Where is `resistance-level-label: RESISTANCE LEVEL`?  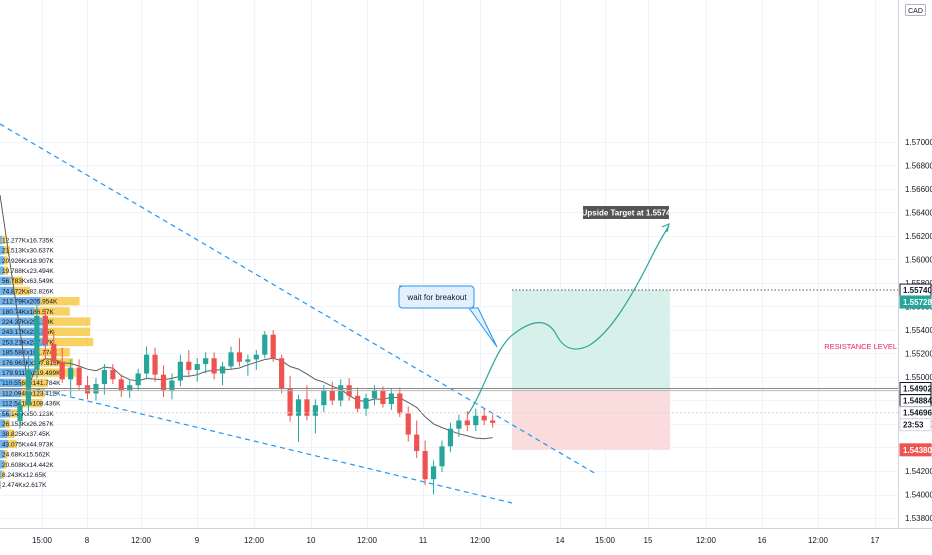 resistance-level-label: RESISTANCE LEVEL is located at coordinates (860, 346).